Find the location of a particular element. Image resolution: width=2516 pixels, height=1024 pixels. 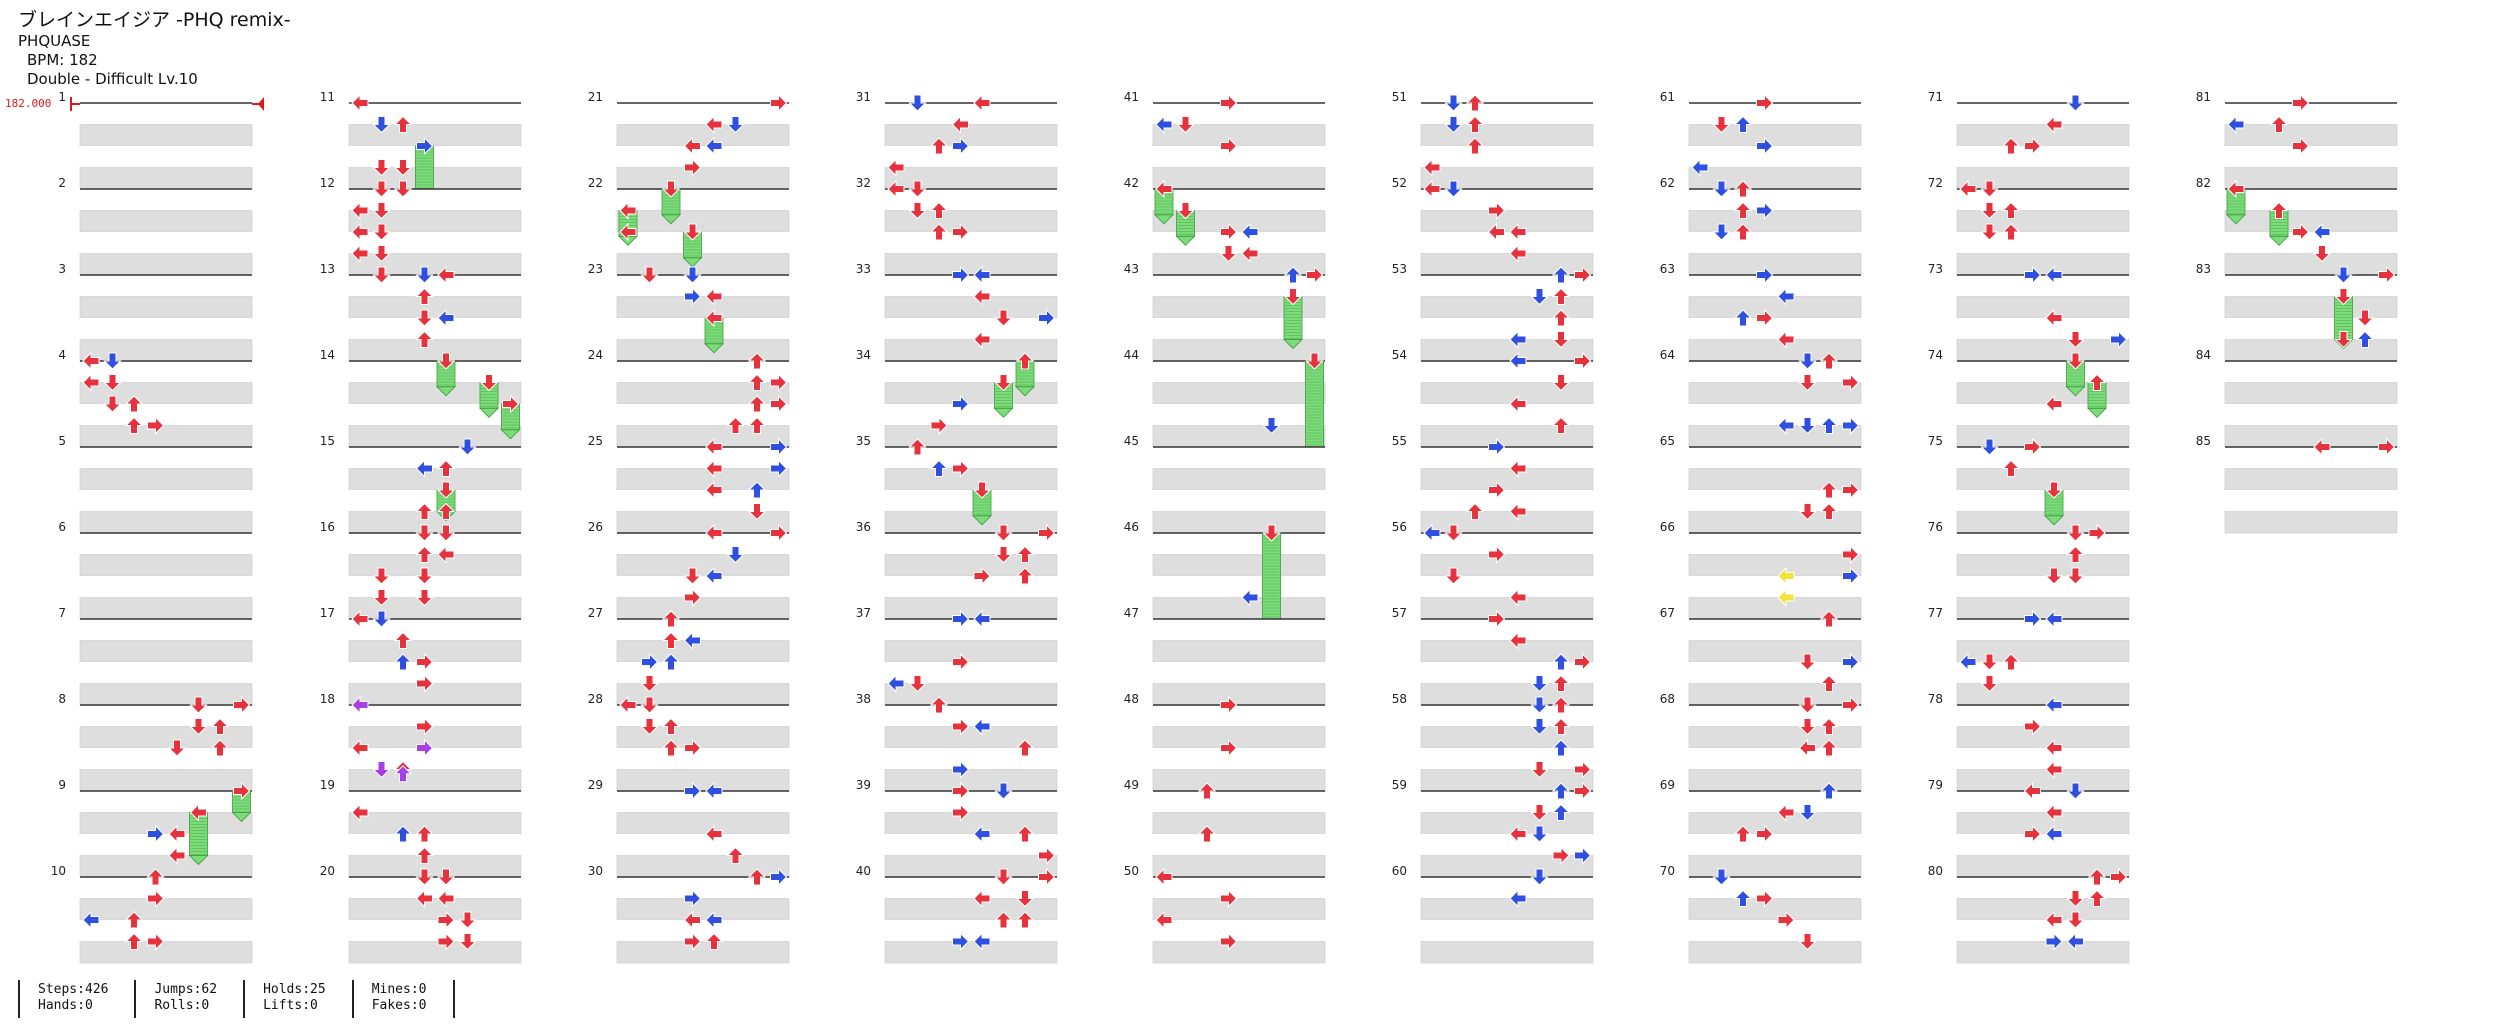

measure-74: 74 is located at coordinates (2029, 398).